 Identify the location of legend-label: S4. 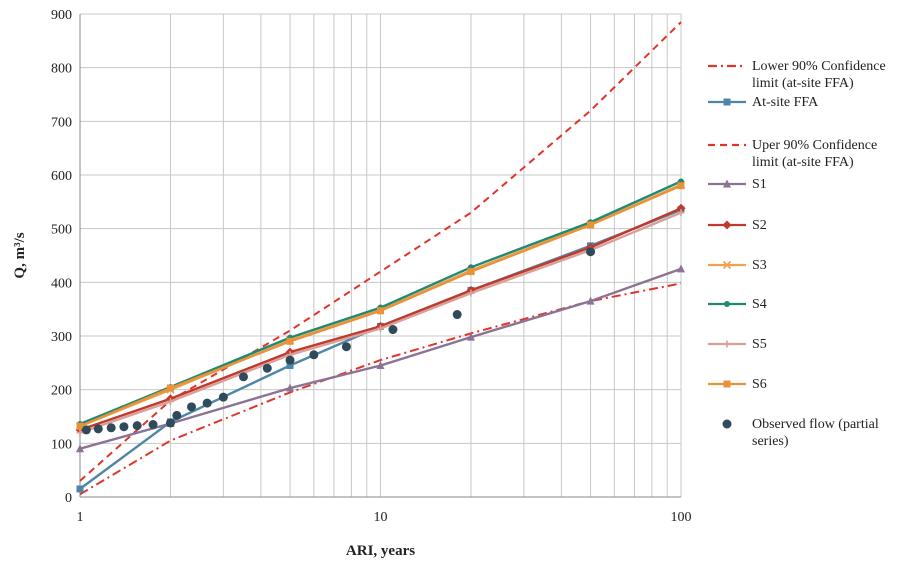
(759, 304).